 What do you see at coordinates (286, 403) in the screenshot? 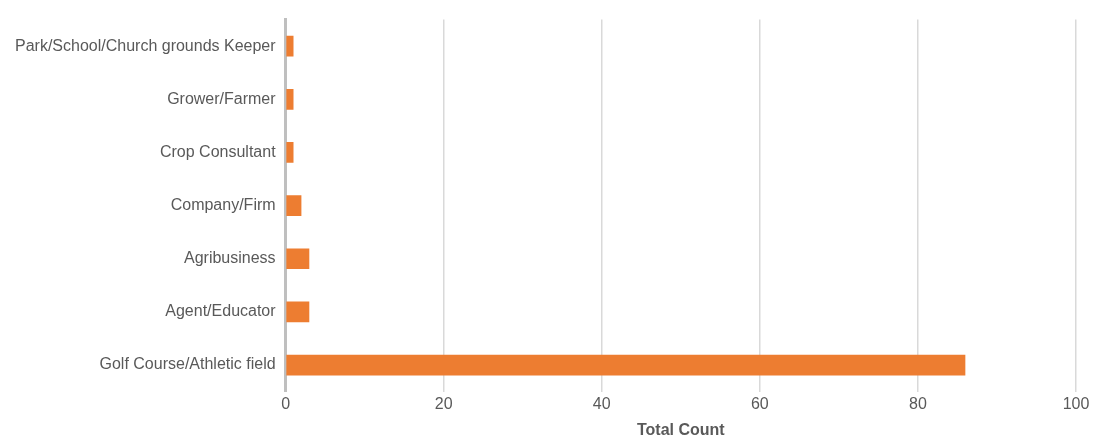
I see `x-tick-label: 0` at bounding box center [286, 403].